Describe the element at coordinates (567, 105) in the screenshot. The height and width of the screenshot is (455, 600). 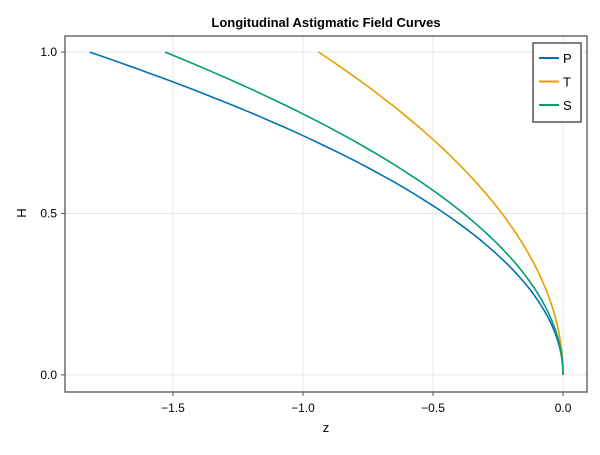
I see `legend-label-S: S` at that location.